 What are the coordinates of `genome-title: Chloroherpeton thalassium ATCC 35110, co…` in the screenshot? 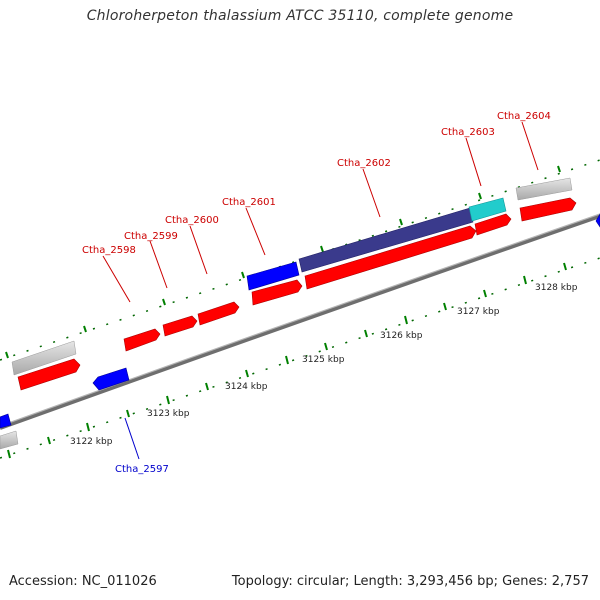 It's located at (300, 16).